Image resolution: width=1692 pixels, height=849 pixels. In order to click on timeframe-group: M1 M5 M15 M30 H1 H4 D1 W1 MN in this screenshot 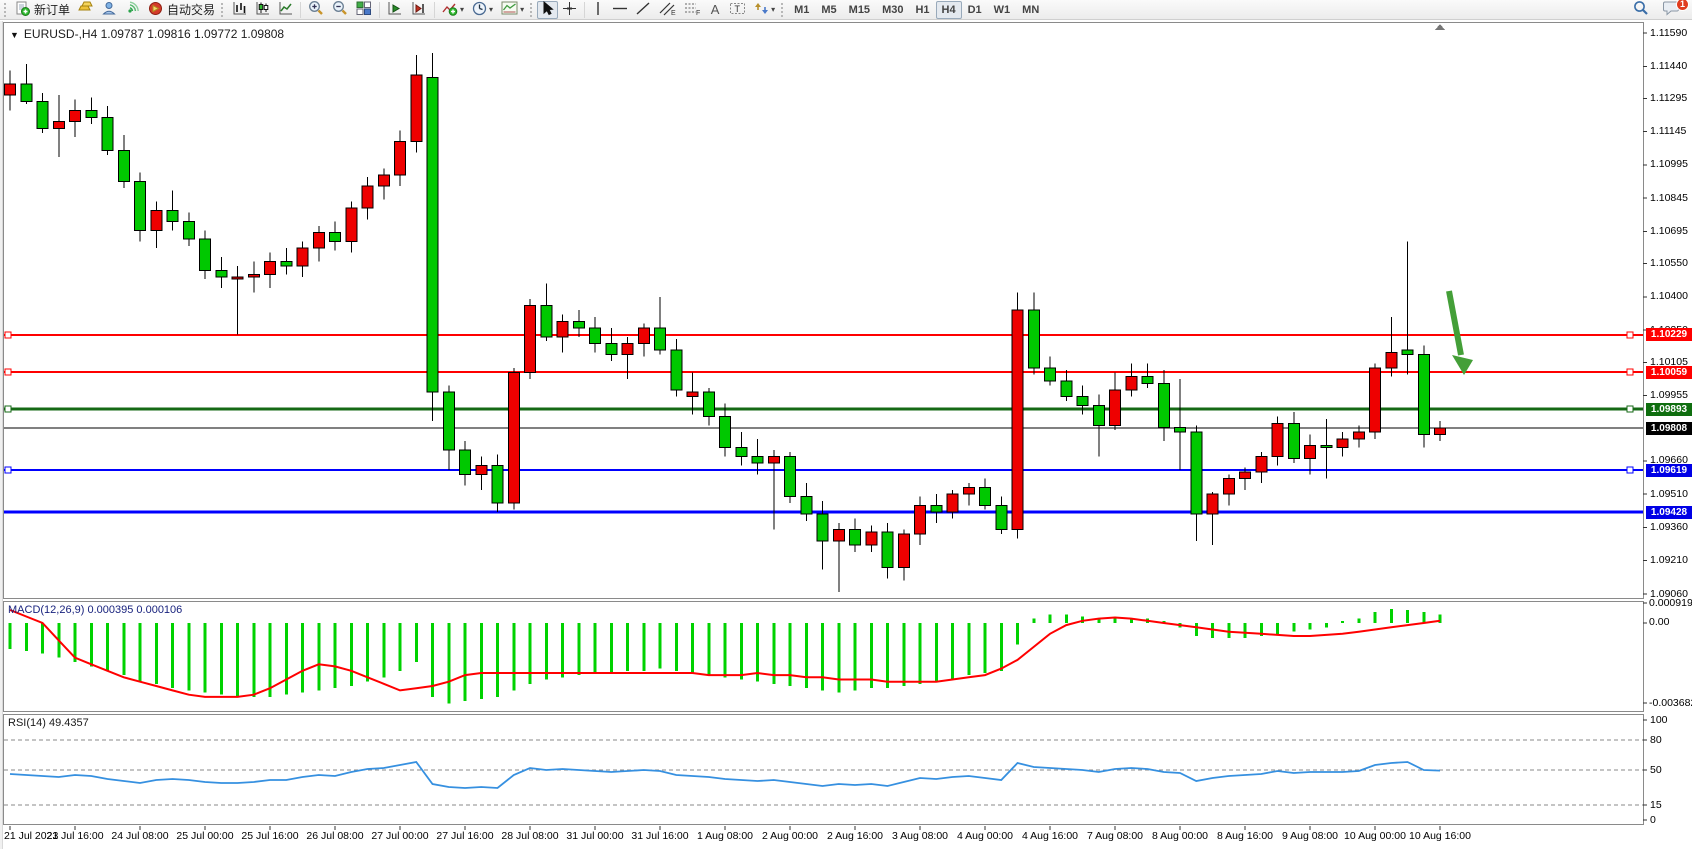, I will do `click(916, 9)`.